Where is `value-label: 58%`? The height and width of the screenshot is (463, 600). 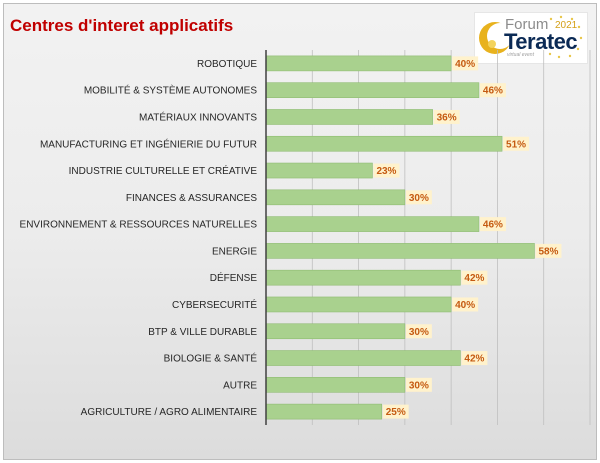 value-label: 58% is located at coordinates (548, 251).